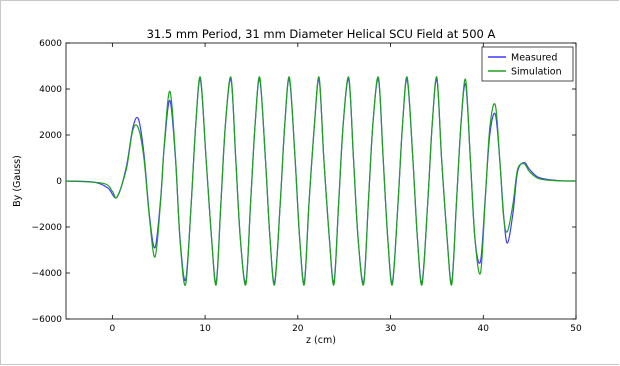 This screenshot has height=366, width=620. Describe the element at coordinates (298, 329) in the screenshot. I see `x-tick-label: 20` at that location.